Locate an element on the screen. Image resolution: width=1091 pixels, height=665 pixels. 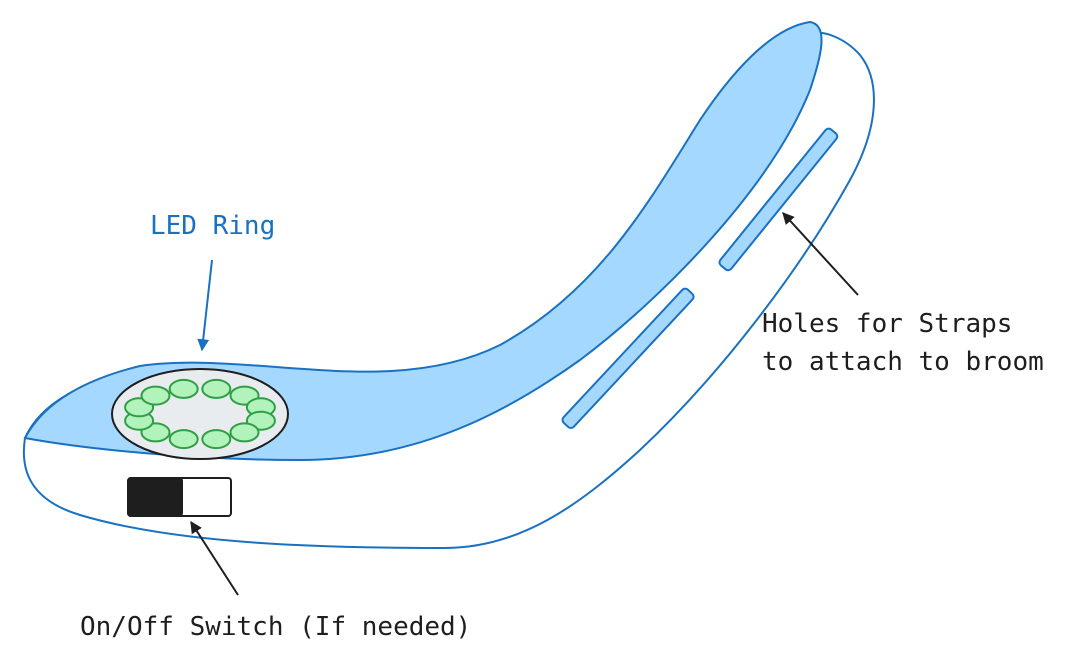
strap-hole-upper is located at coordinates (778, 199).